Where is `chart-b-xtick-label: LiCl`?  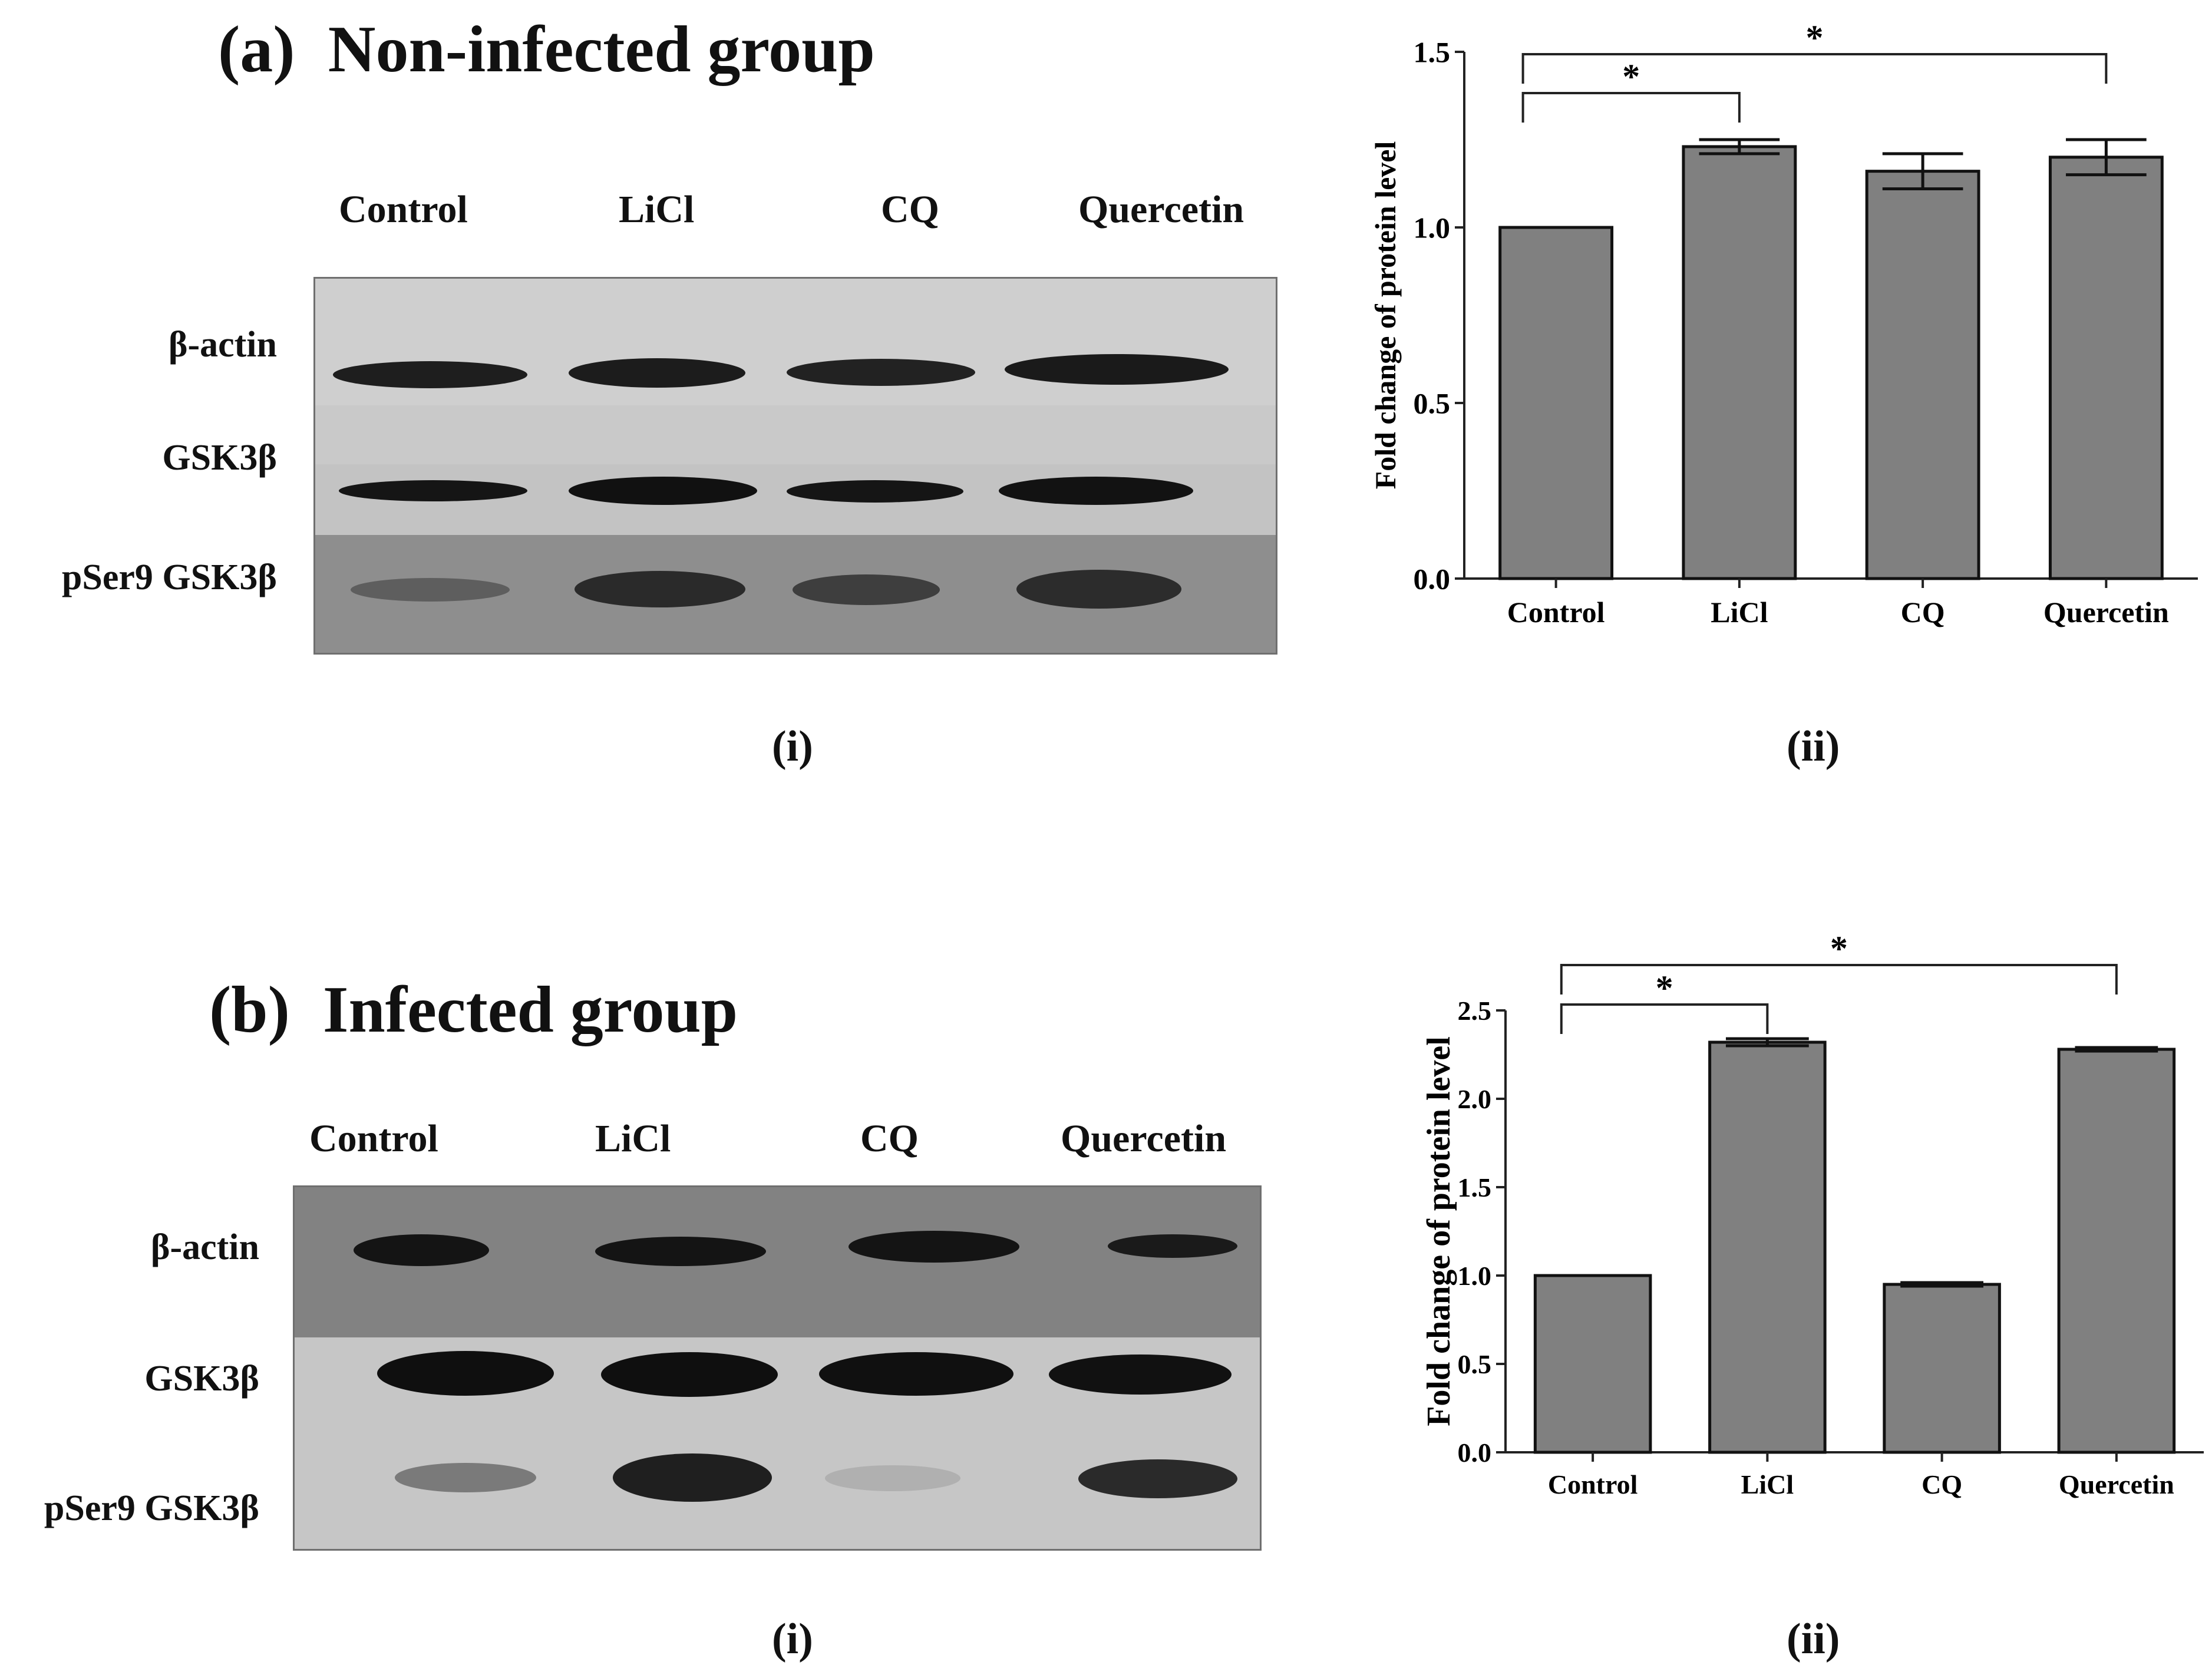 chart-b-xtick-label: LiCl is located at coordinates (1768, 1484).